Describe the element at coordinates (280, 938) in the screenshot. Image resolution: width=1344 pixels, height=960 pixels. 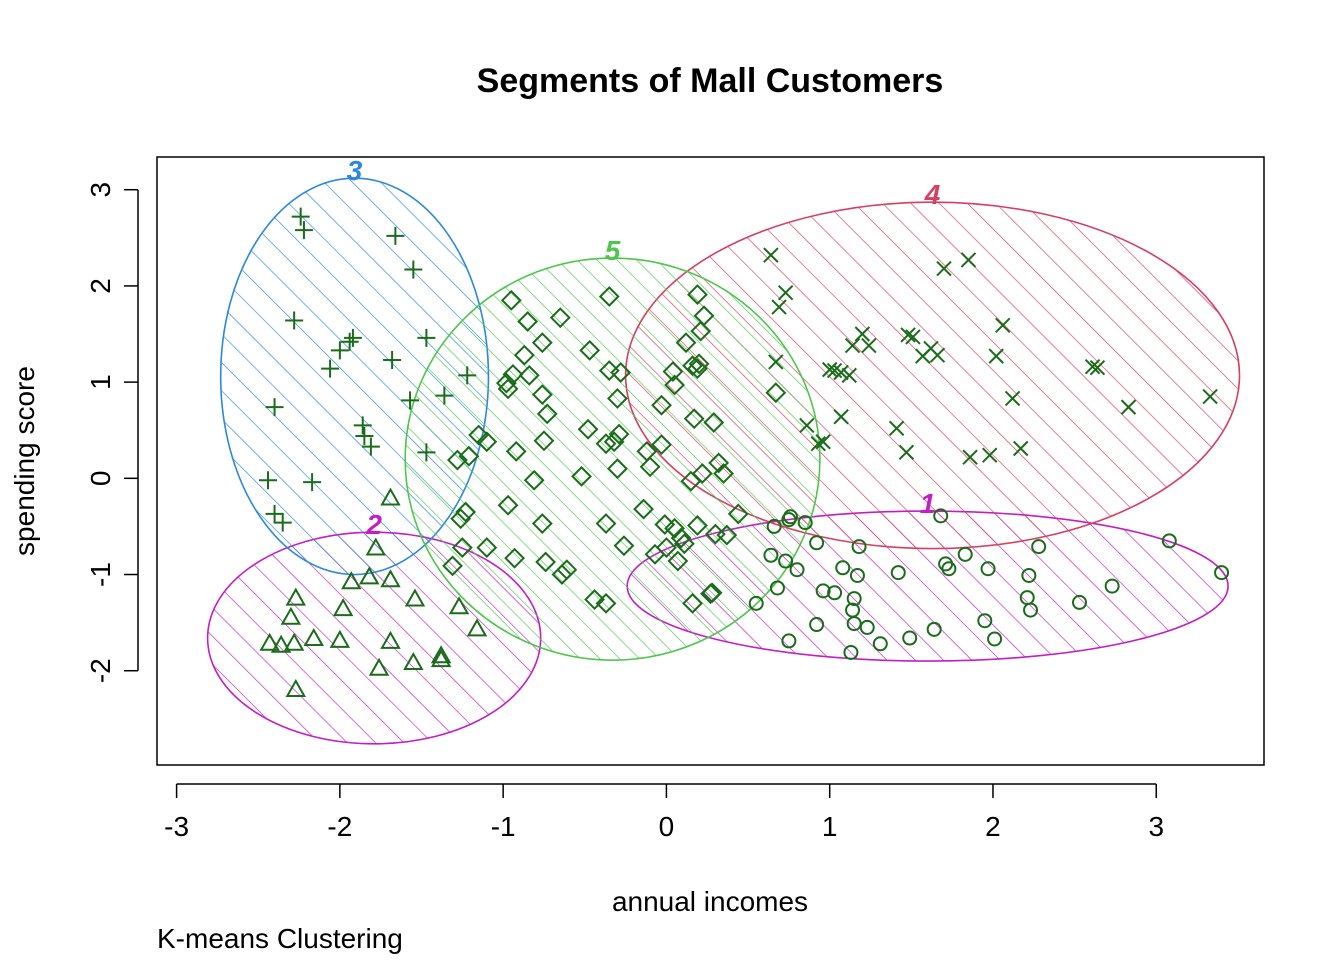
I see `chart-subtitle: K-means Clustering` at that location.